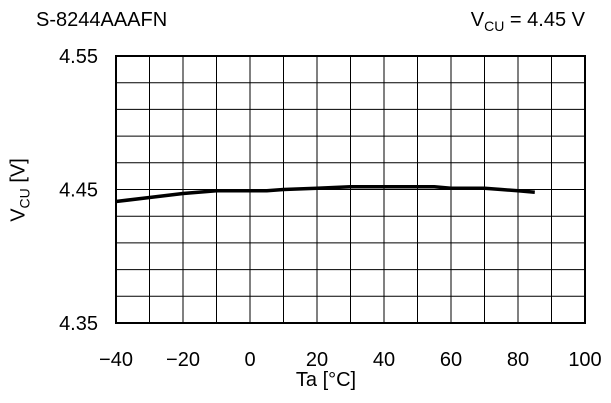 This screenshot has height=403, width=611. I want to click on x-tick-label: 80, so click(518, 360).